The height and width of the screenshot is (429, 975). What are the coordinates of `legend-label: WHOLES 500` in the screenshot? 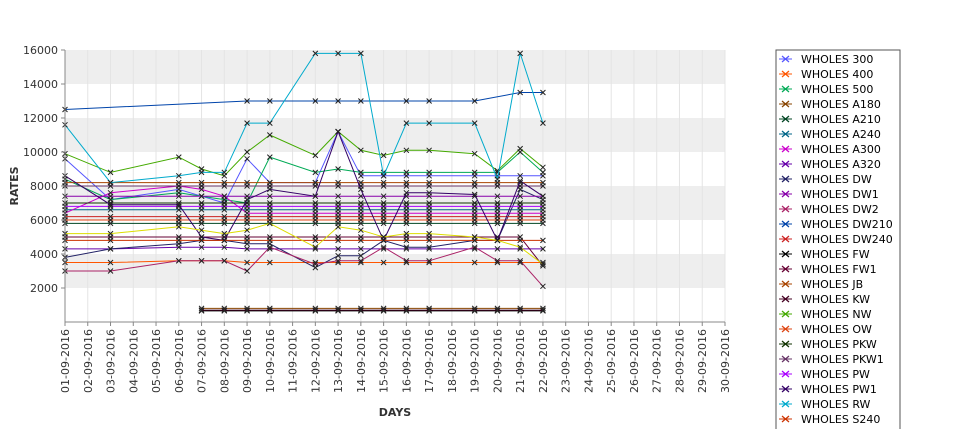 It's located at (837, 89).